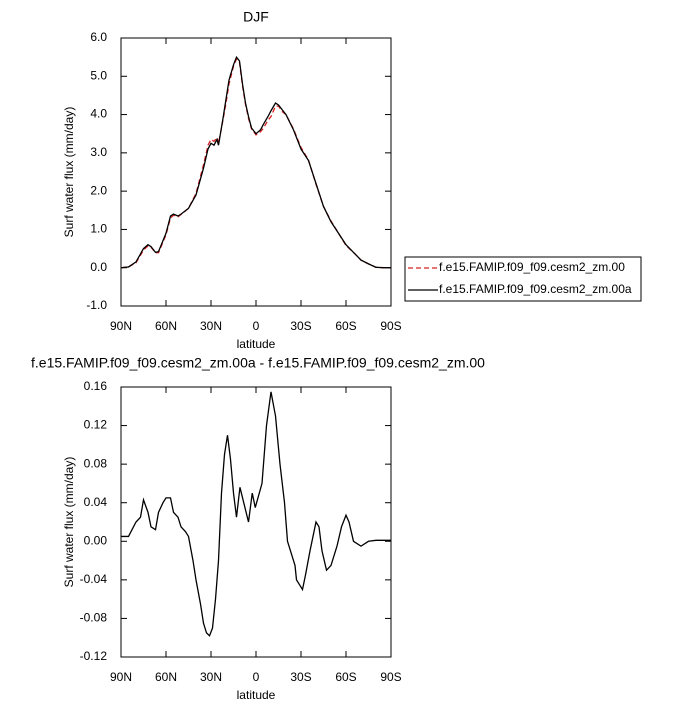 The height and width of the screenshot is (708, 690). What do you see at coordinates (94, 579) in the screenshot?
I see `y-tick-label: -0.04` at bounding box center [94, 579].